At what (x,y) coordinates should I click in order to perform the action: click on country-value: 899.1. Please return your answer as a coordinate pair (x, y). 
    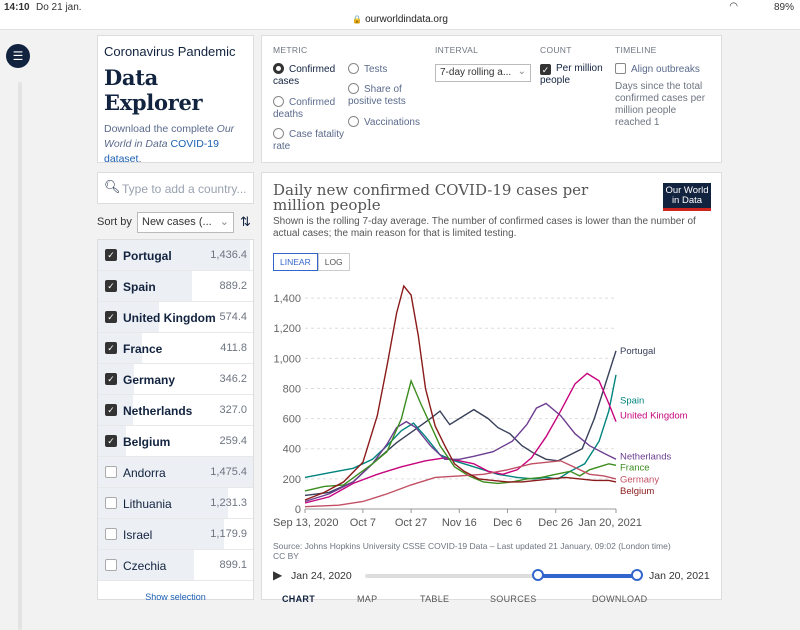
    Looking at the image, I should click on (233, 565).